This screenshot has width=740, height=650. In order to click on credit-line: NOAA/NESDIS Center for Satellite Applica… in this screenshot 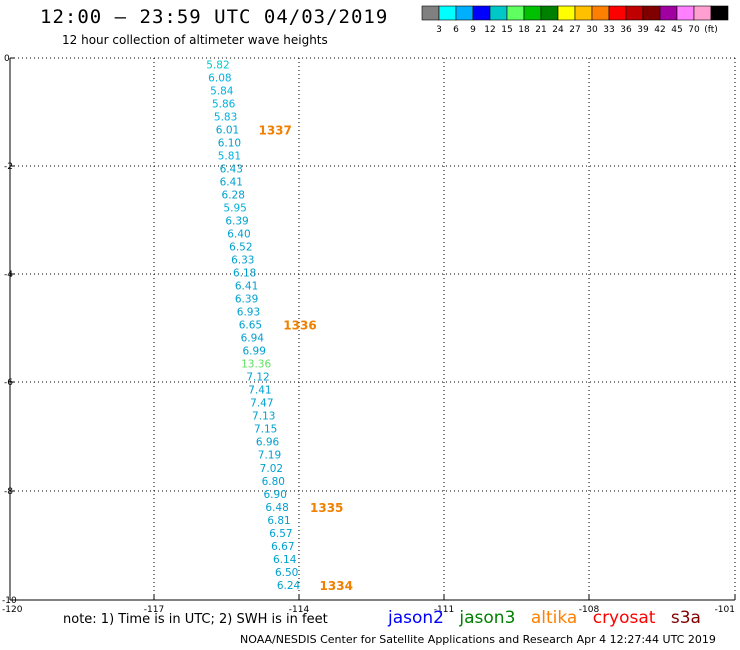, I will do `click(478, 639)`.